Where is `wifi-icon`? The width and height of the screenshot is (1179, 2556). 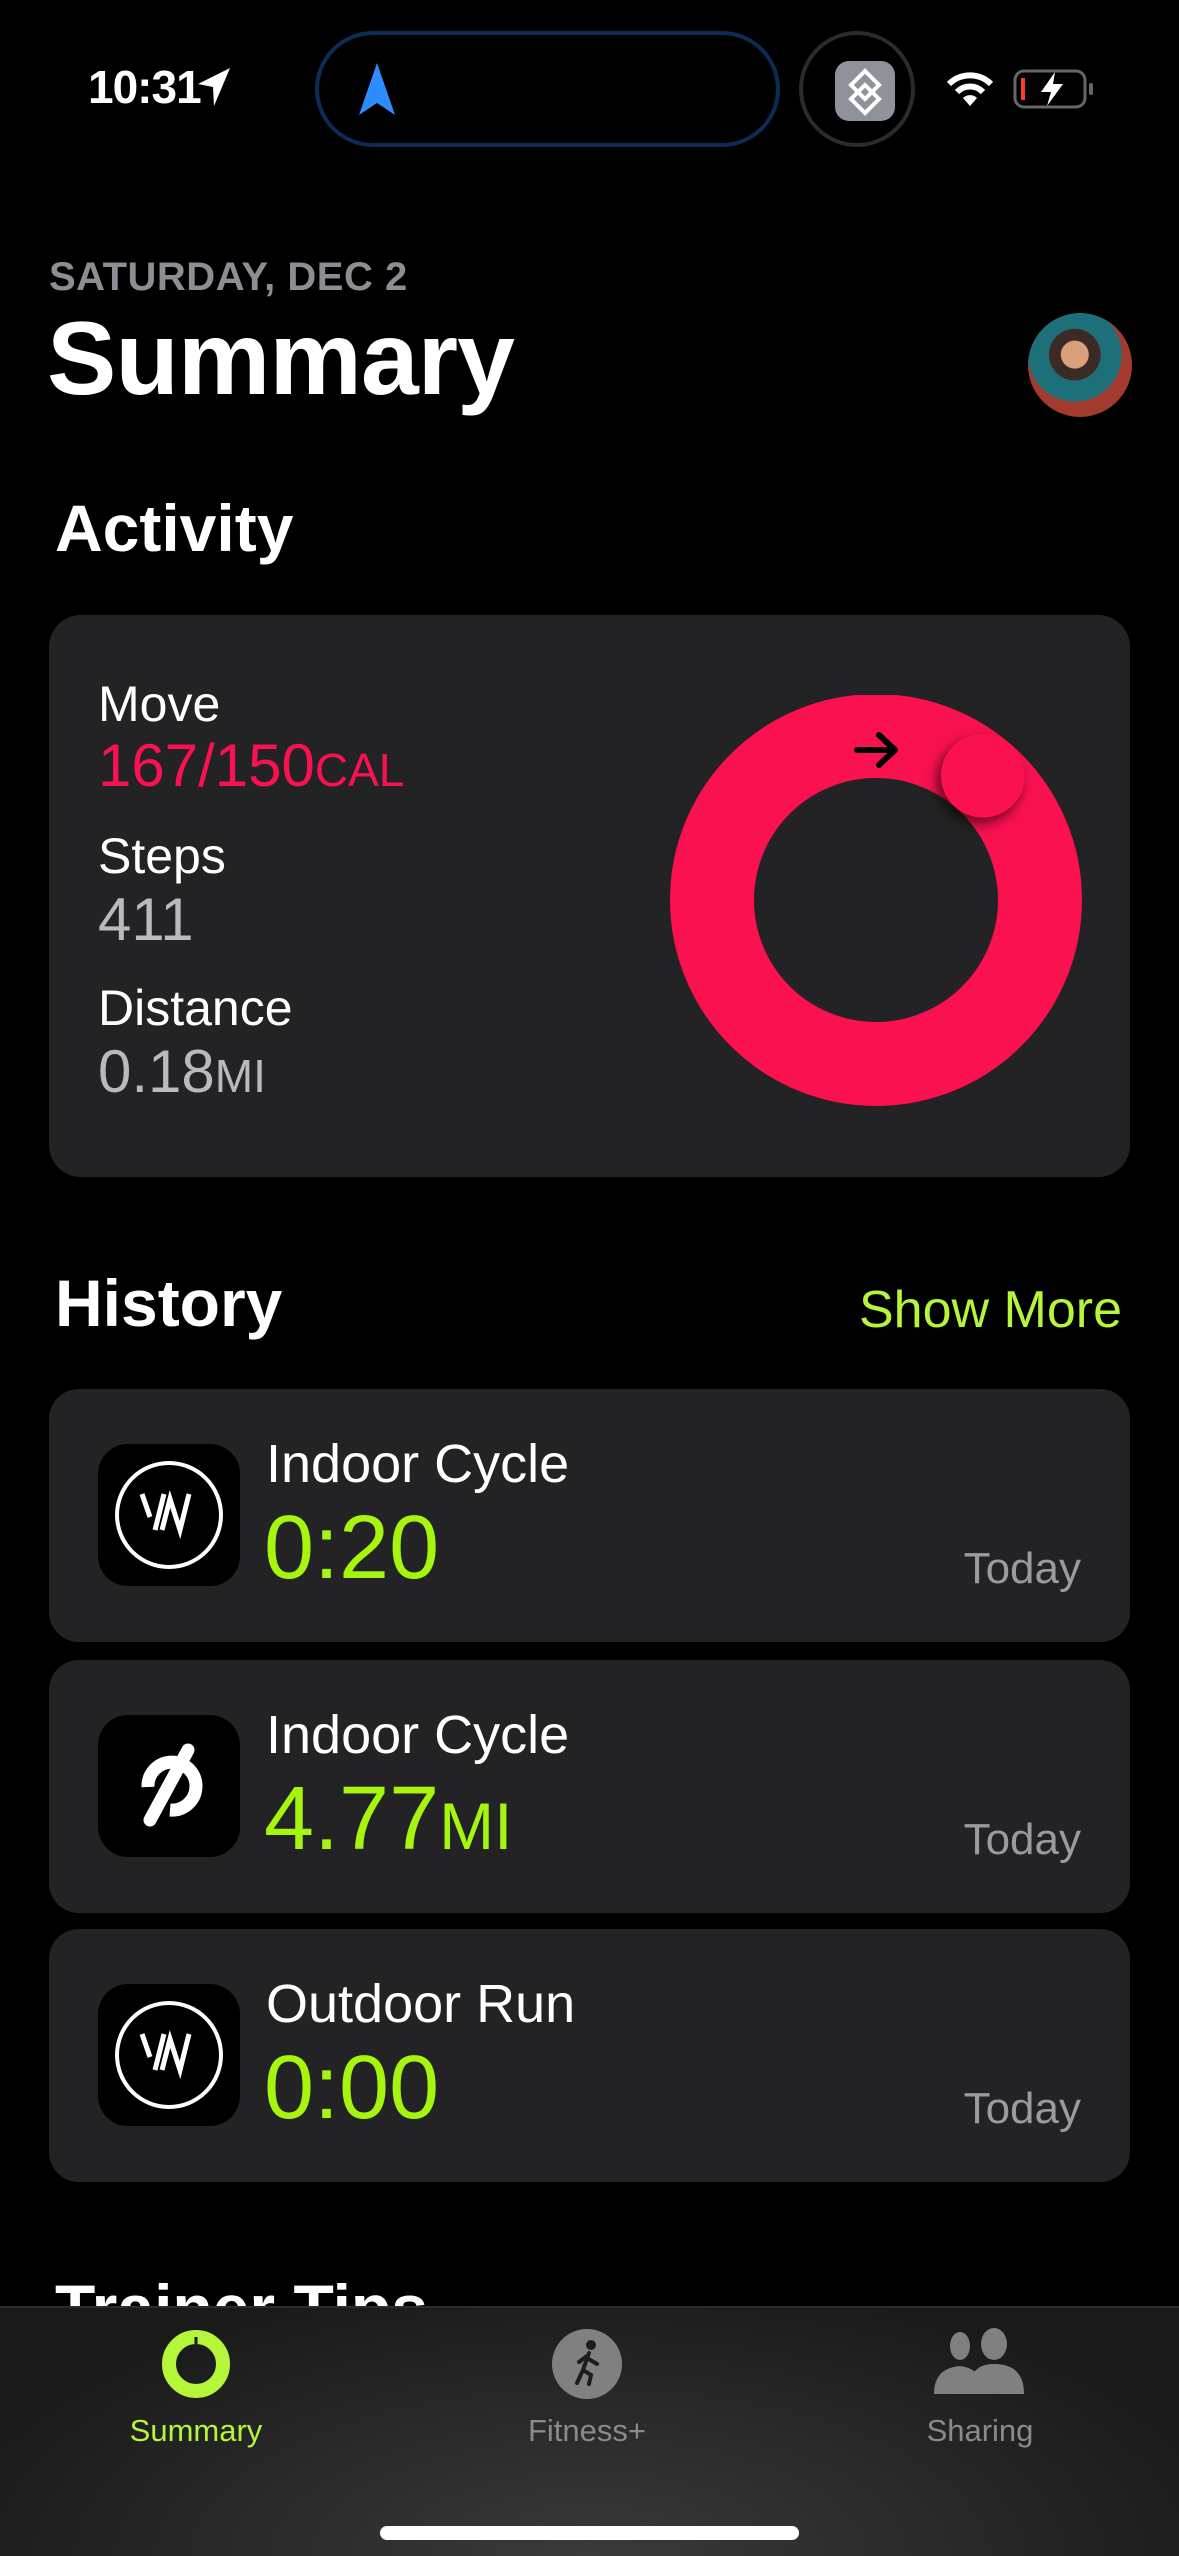
wifi-icon is located at coordinates (970, 89).